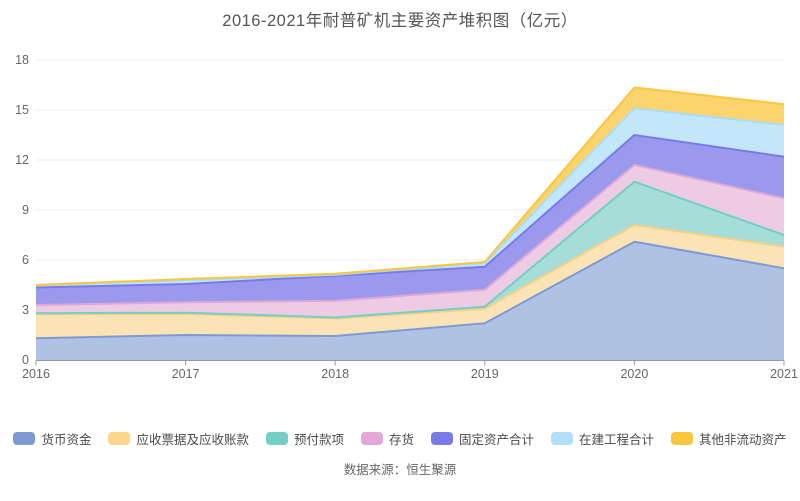 Image resolution: width=800 pixels, height=501 pixels. I want to click on legend-label: 其他非流动资产, so click(743, 440).